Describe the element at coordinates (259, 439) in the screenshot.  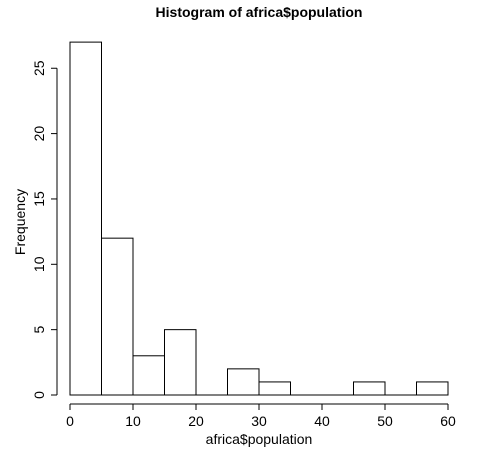
I see `x-axis-label: africa$population` at that location.